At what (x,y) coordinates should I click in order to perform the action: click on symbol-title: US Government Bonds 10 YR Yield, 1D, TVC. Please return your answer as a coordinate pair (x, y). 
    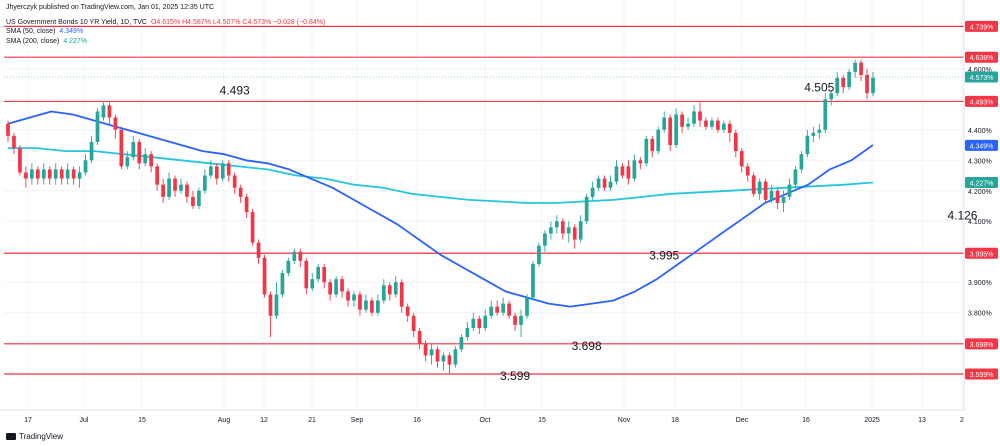
    Looking at the image, I should click on (76, 22).